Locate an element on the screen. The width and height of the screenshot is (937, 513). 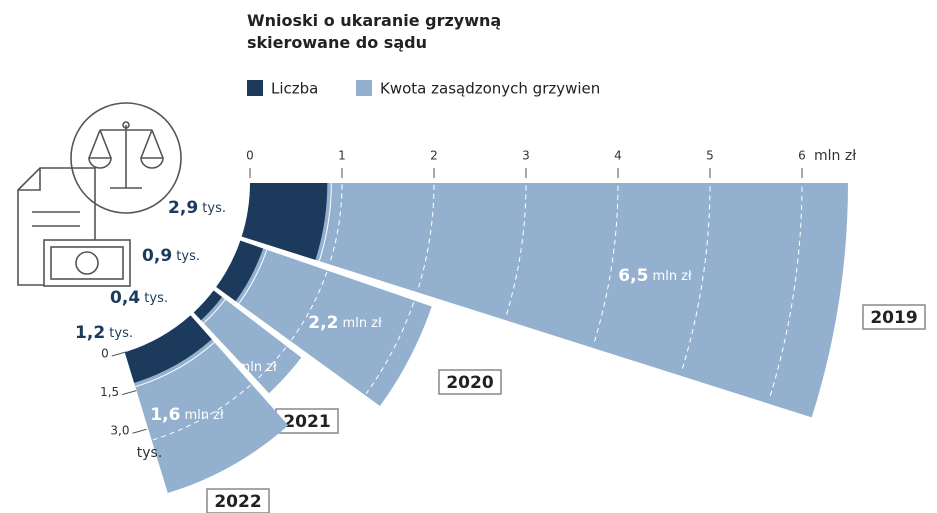
value-label: 1,6 mln zł is located at coordinates (187, 415).